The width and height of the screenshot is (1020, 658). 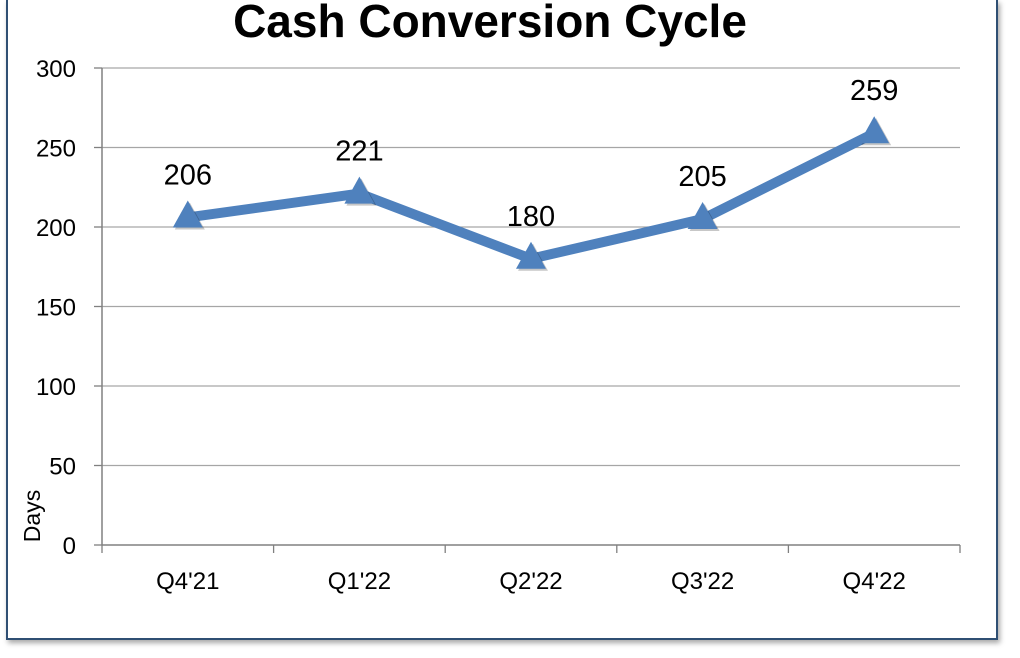 I want to click on y-tick-label: 300, so click(x=56, y=69).